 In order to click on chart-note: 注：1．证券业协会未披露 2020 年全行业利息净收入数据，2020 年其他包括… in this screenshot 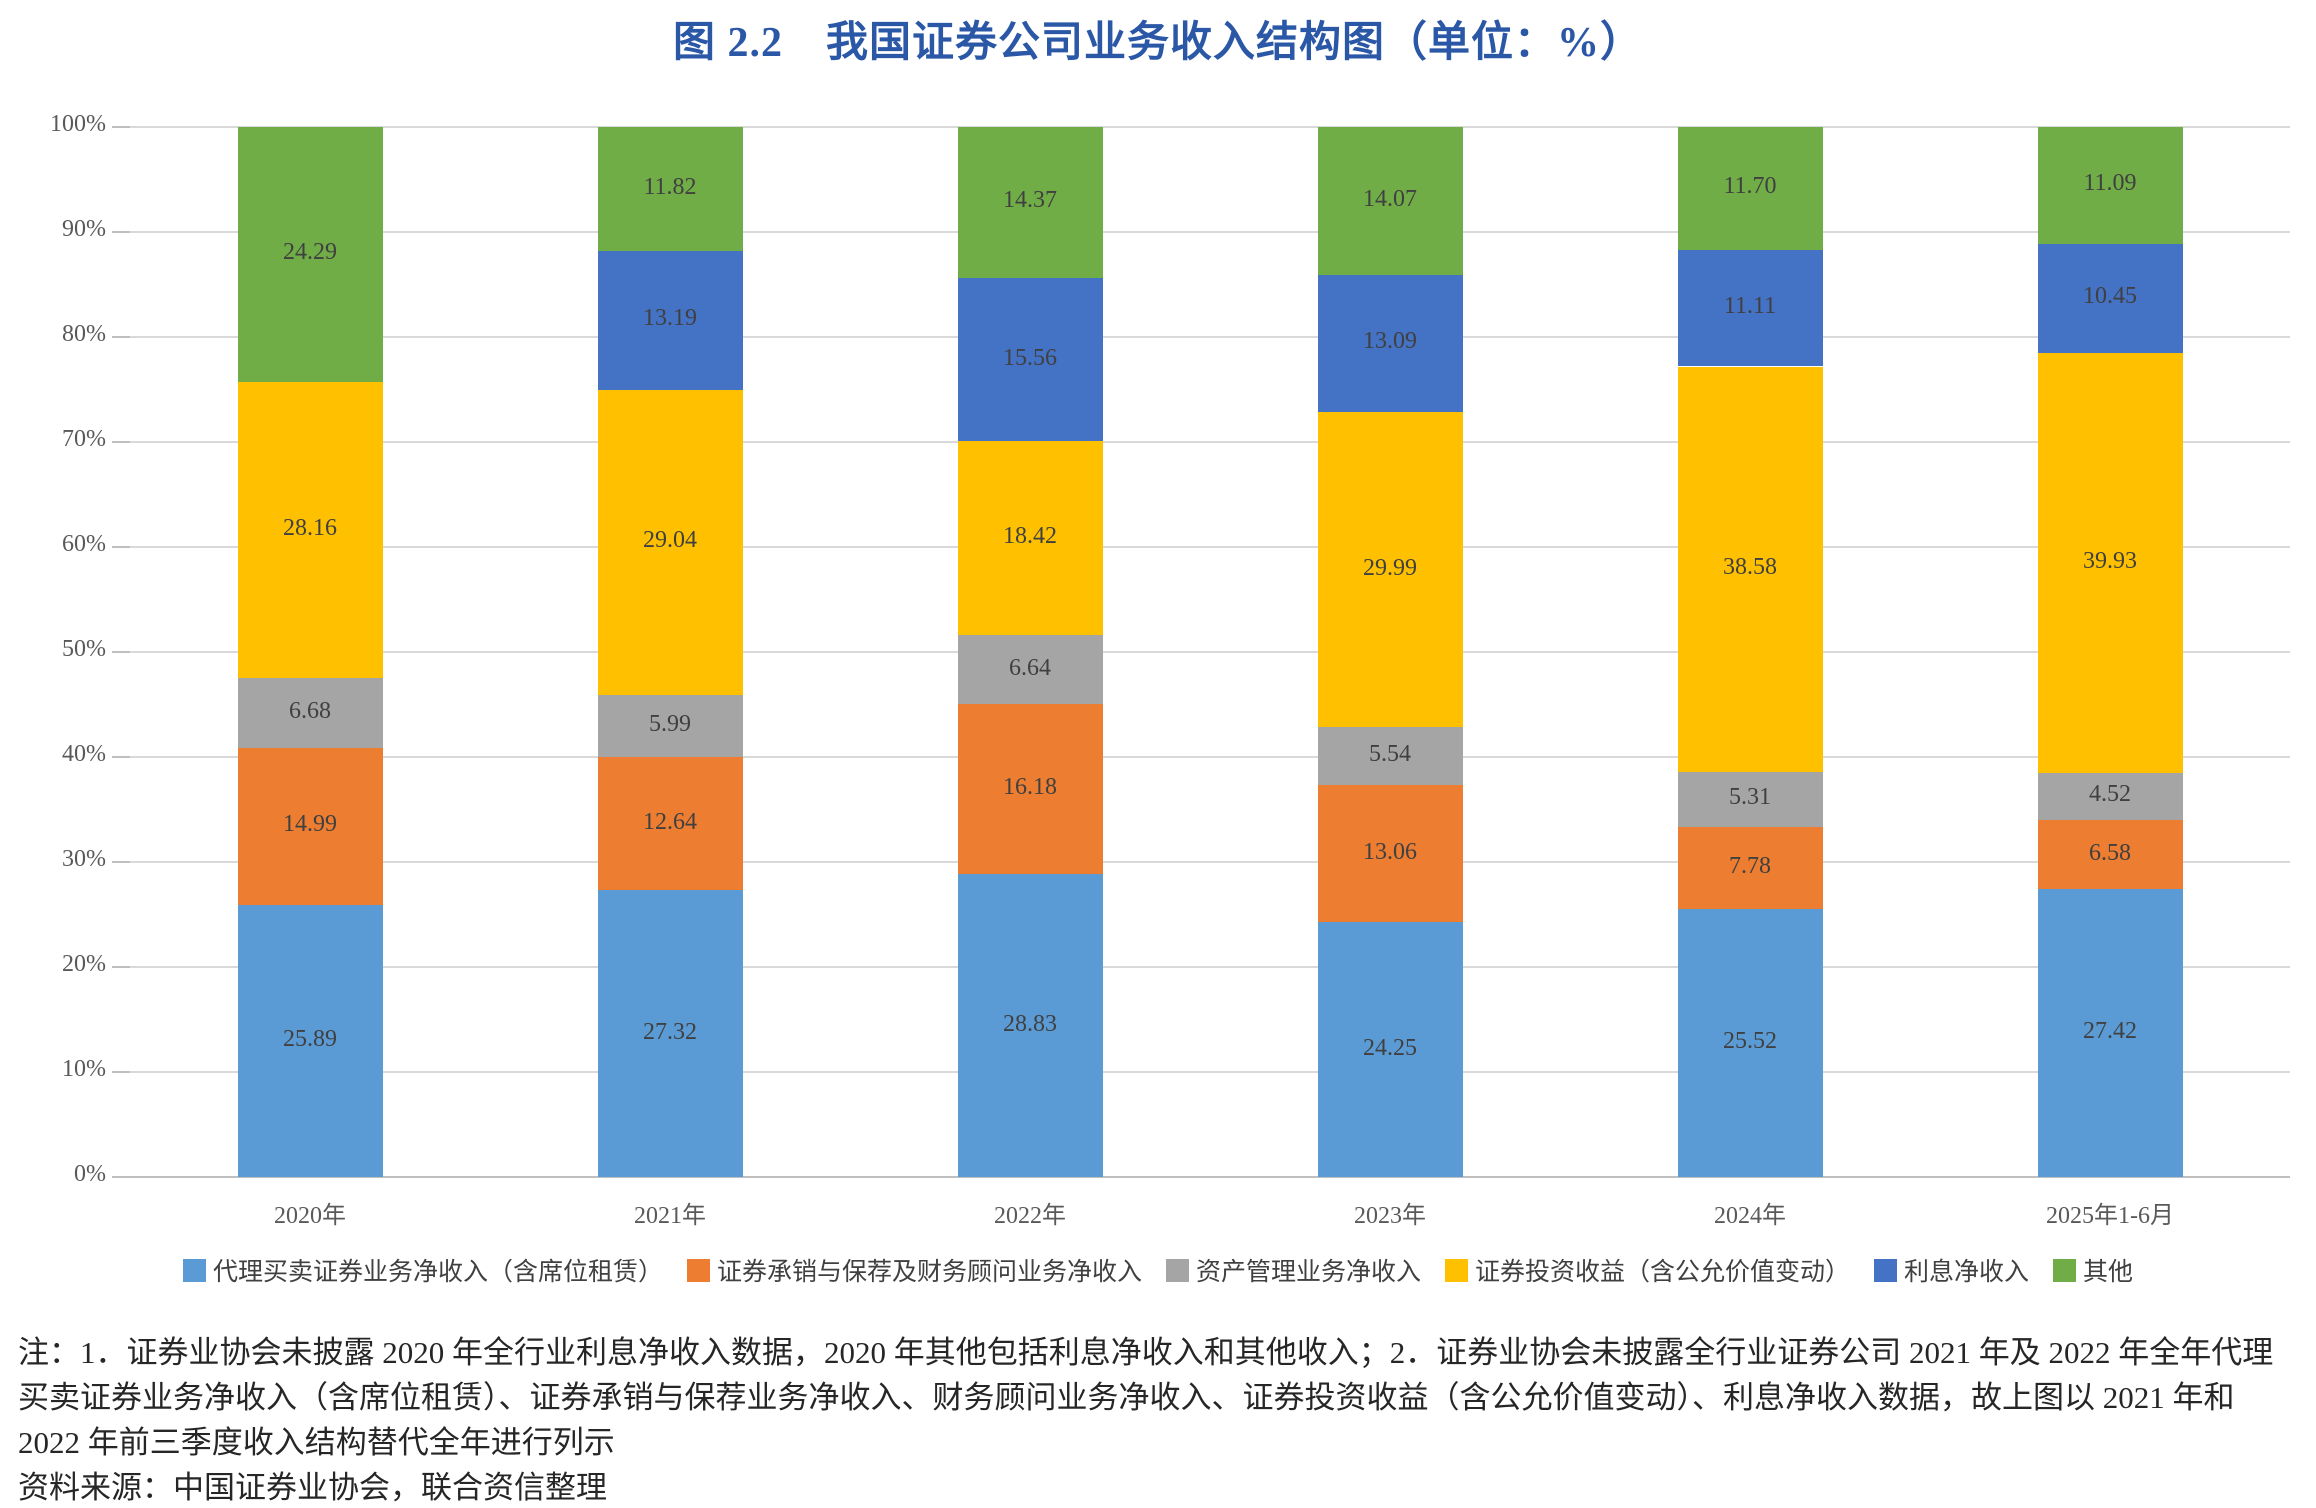, I will do `click(1146, 1397)`.